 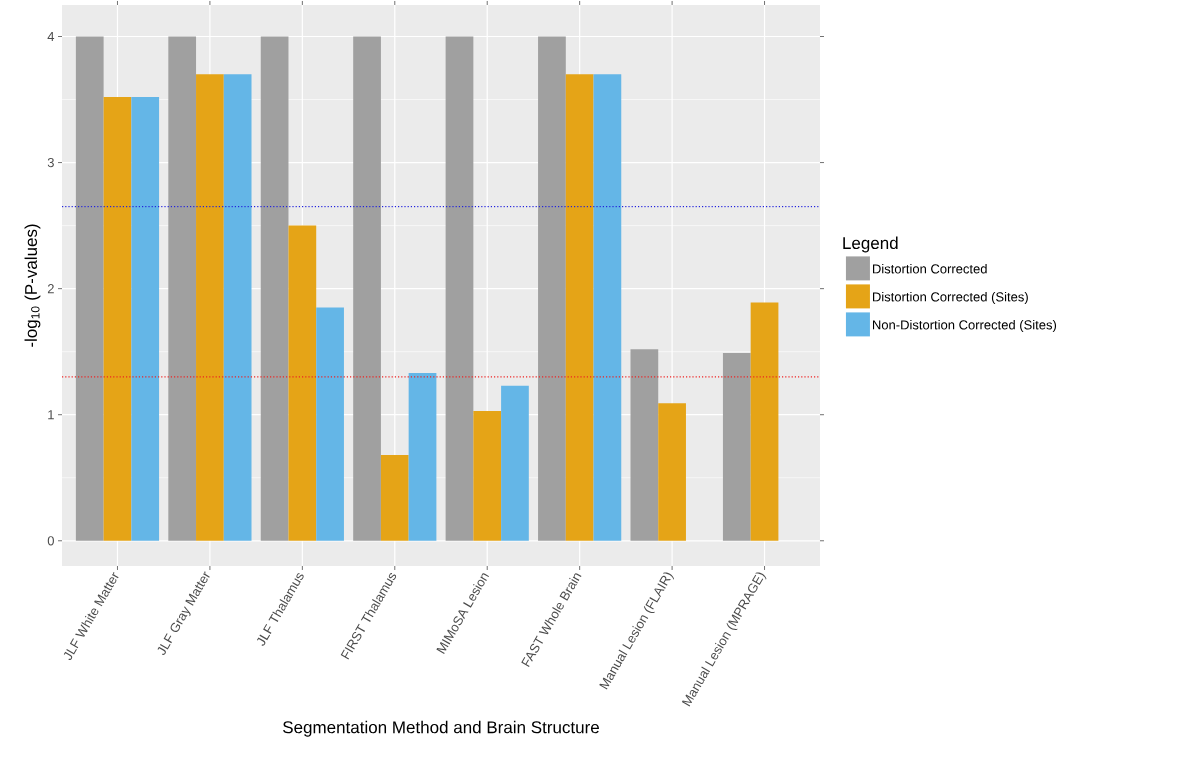 What do you see at coordinates (441, 728) in the screenshot?
I see `x-axis-title: Segmentation Method and Brain Structure` at bounding box center [441, 728].